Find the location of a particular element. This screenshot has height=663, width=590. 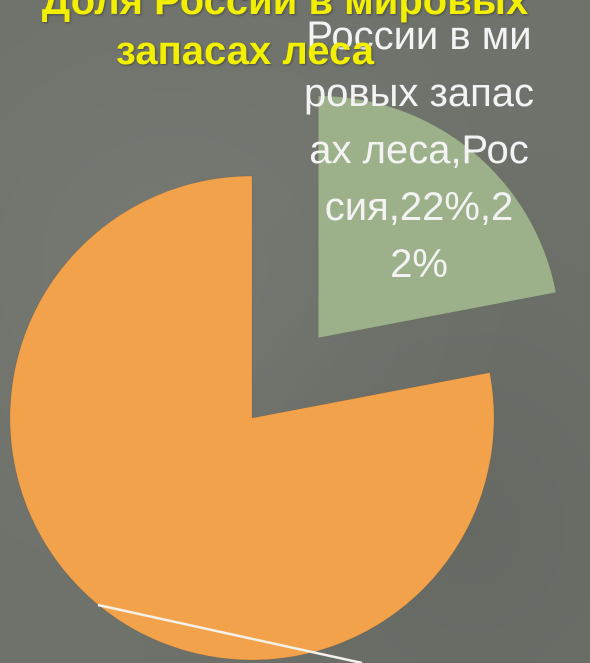

pie-slice-russia is located at coordinates (437, 217).